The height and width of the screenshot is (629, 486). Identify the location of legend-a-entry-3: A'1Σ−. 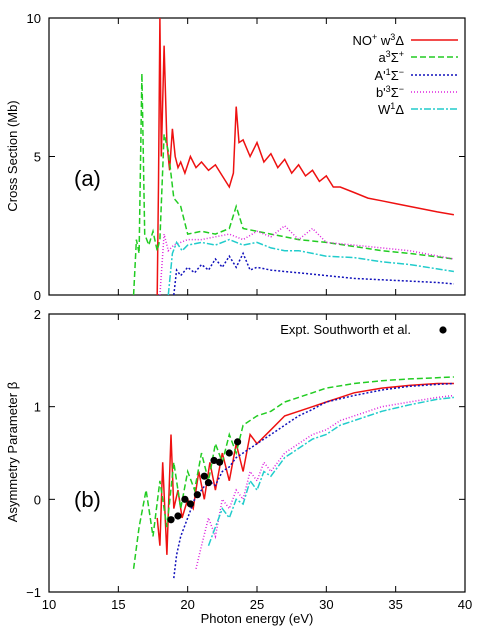
(389, 75).